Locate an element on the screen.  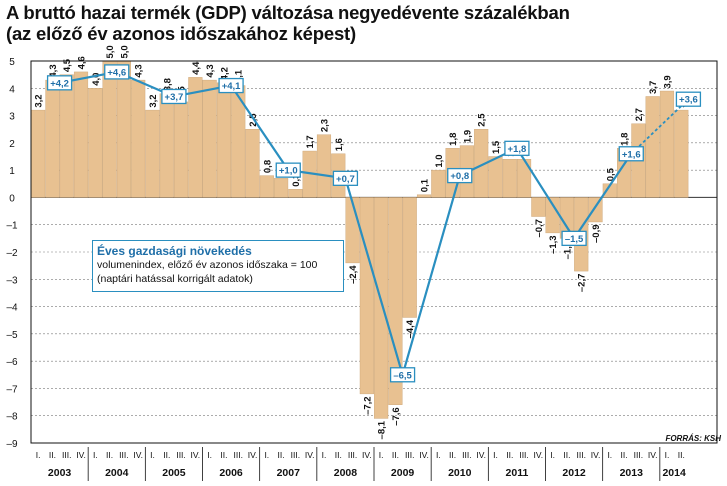
y-tick-label: –1 is located at coordinates (12, 226).